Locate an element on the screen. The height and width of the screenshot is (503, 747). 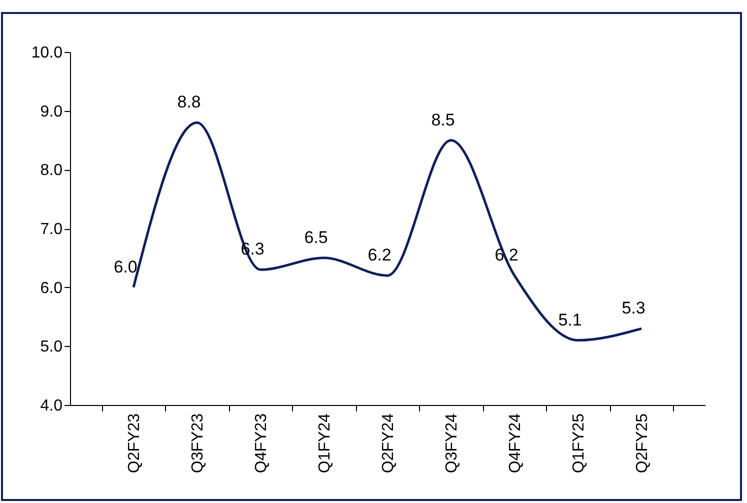
data-label: 6.5 is located at coordinates (316, 237).